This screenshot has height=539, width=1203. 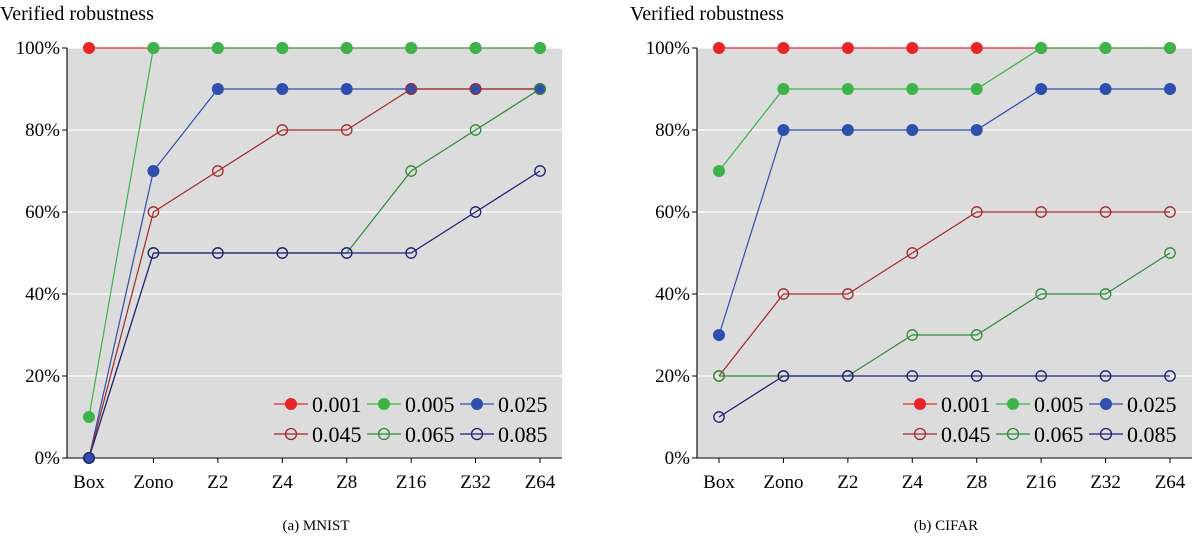 What do you see at coordinates (847, 482) in the screenshot?
I see `x-tick-label: Z2` at bounding box center [847, 482].